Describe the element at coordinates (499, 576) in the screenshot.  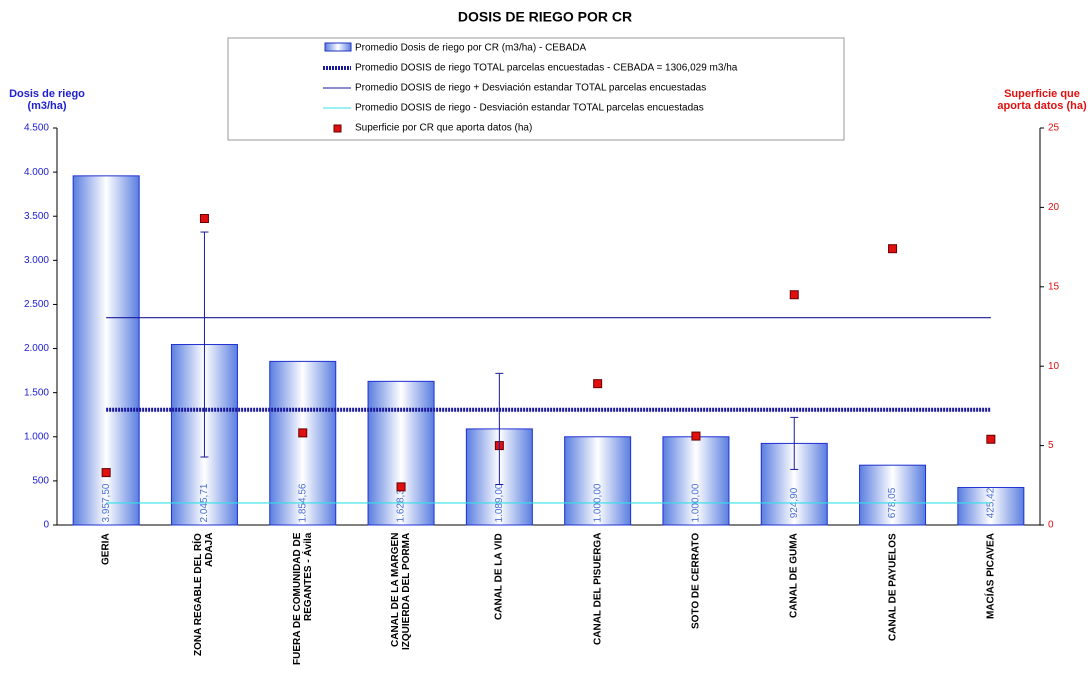
I see `x-tick-label: CANAL DE LA VID` at that location.